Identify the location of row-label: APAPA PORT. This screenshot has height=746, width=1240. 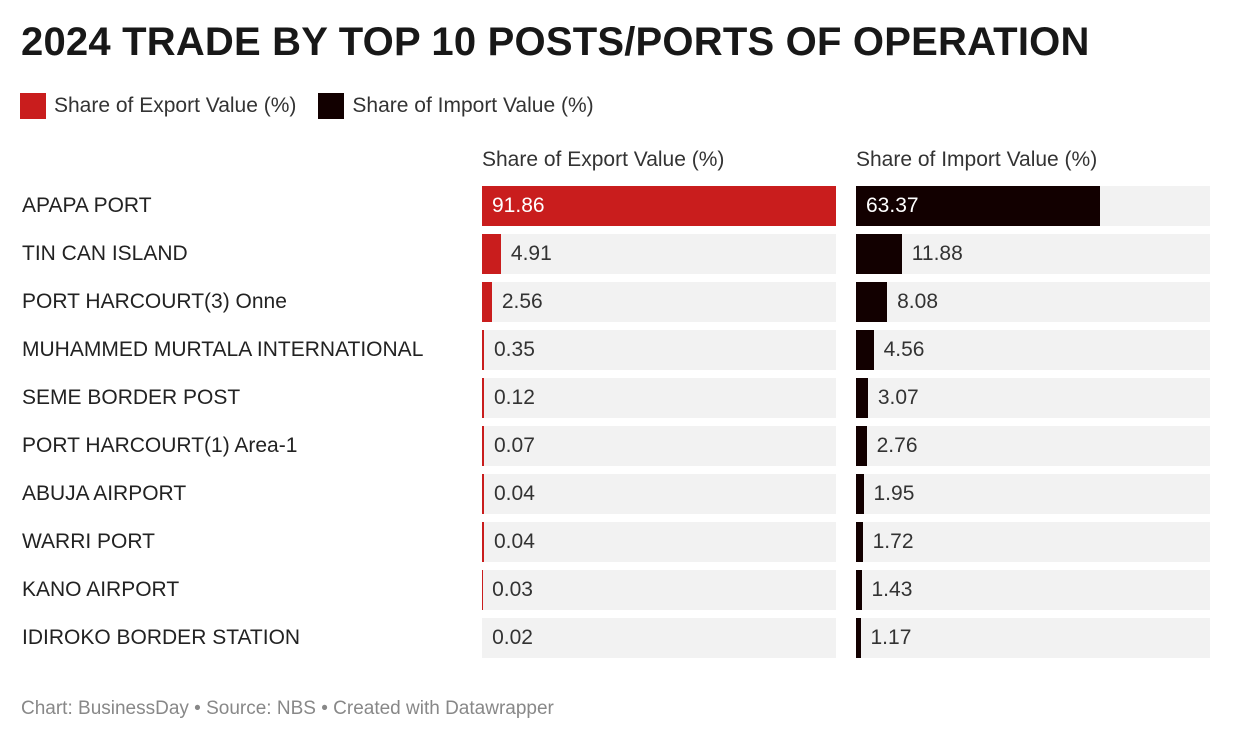
(87, 205).